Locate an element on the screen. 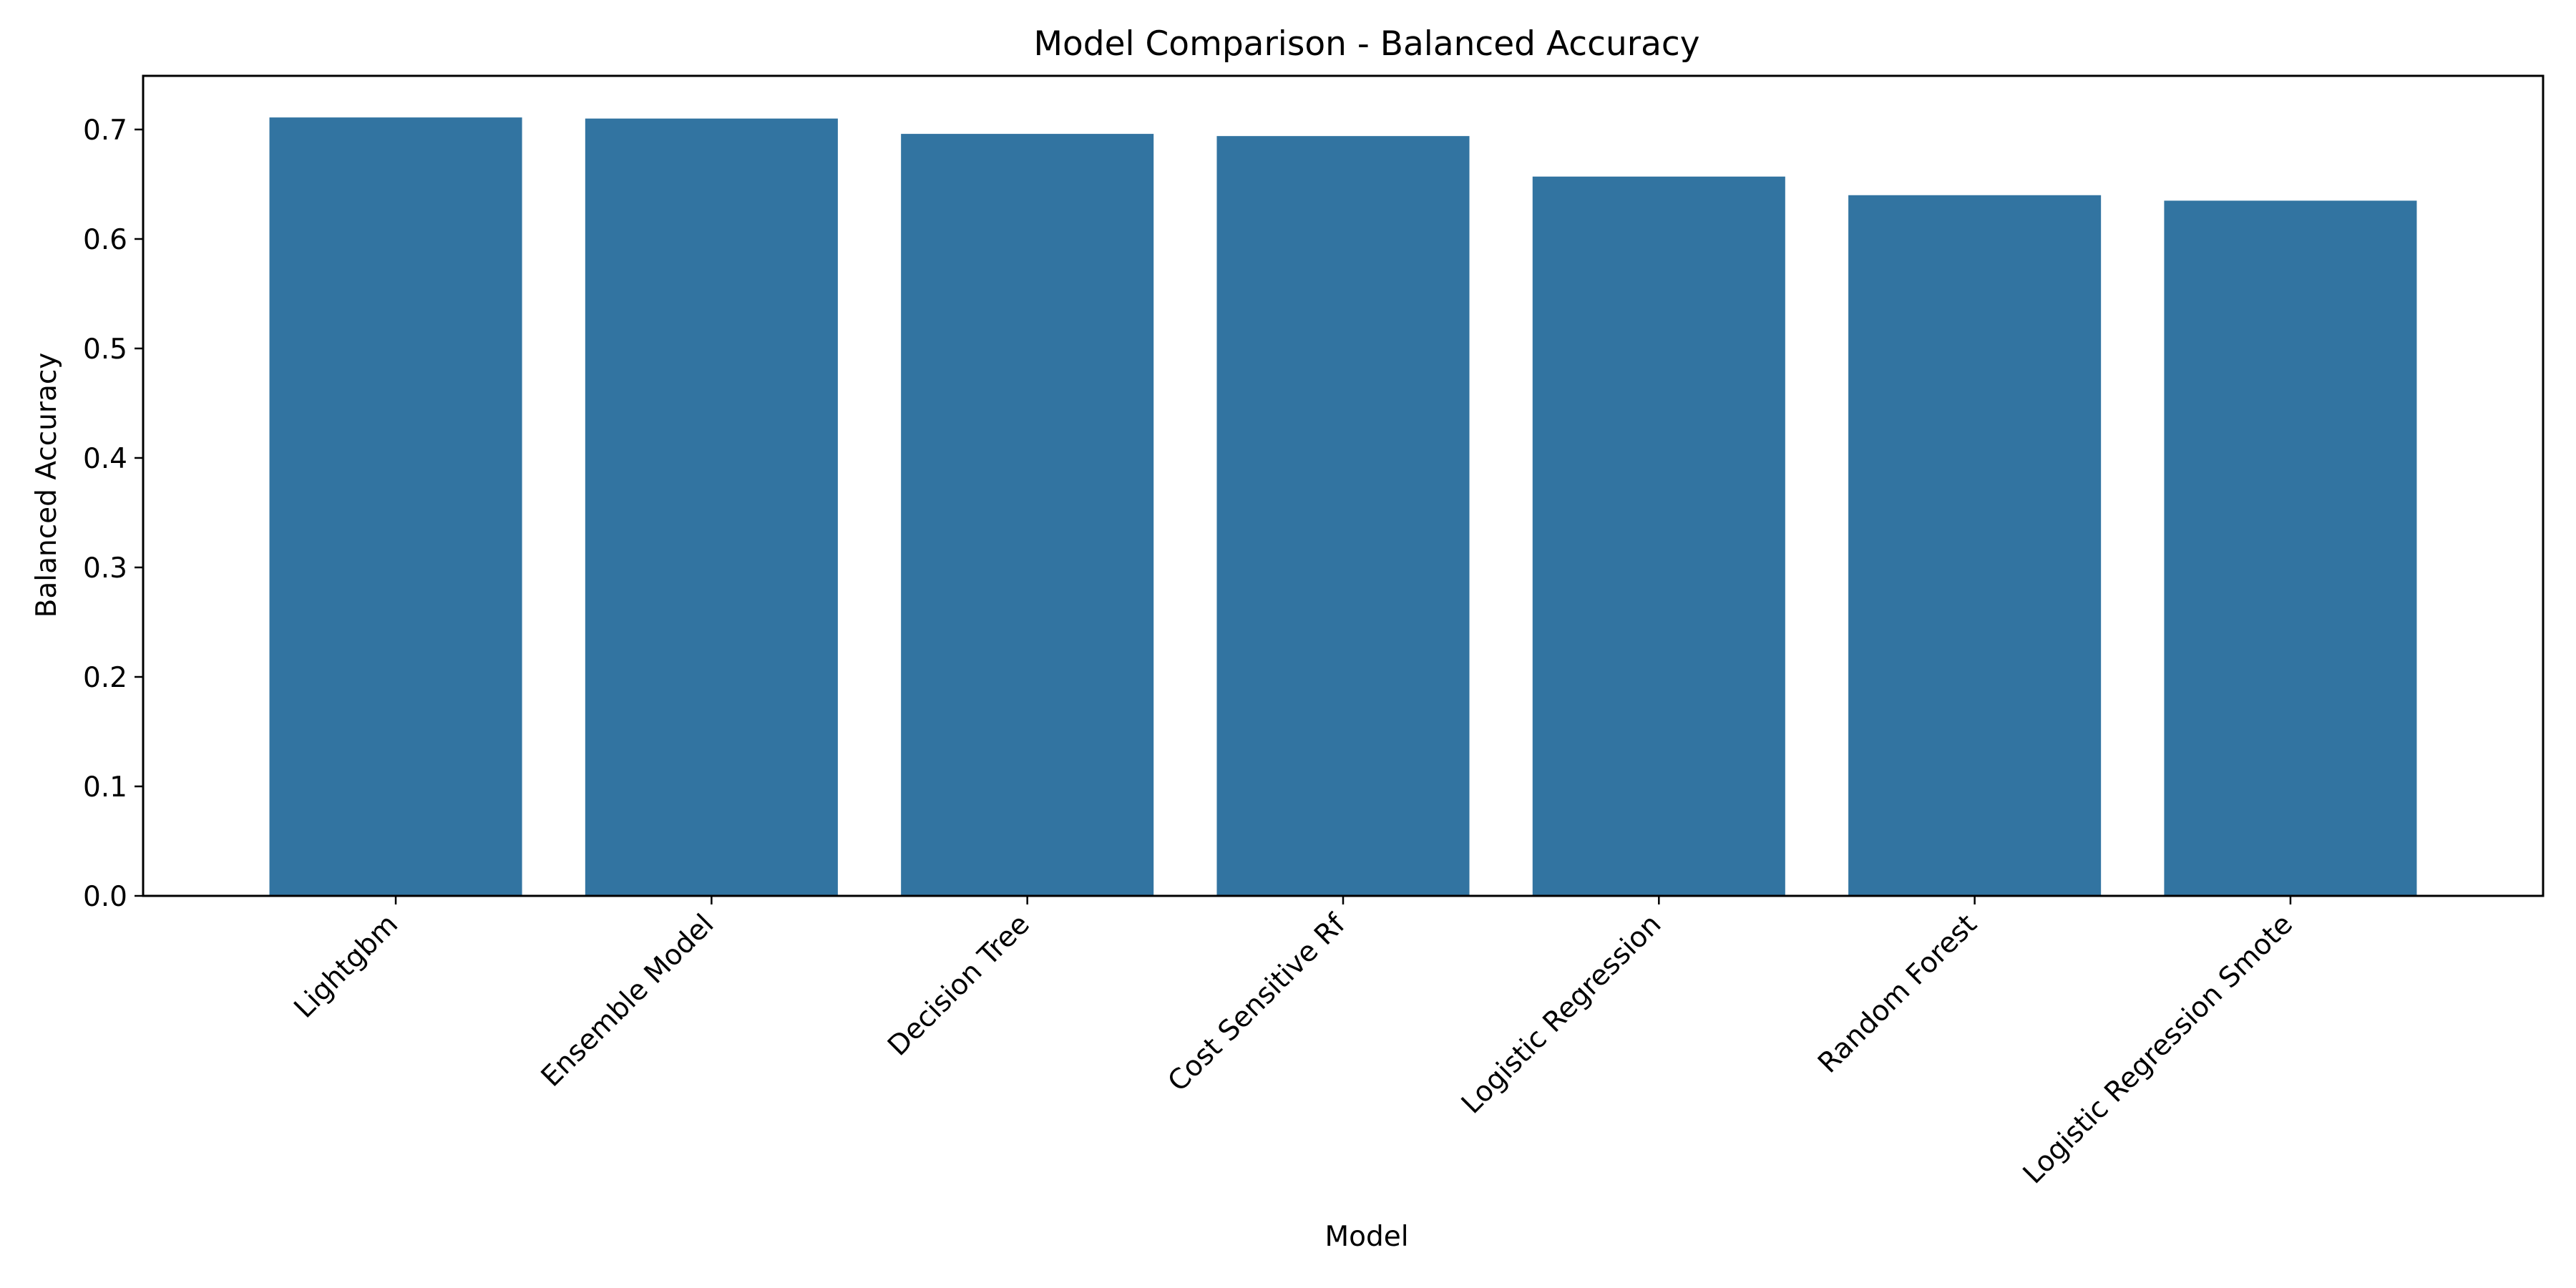 The image size is (2576, 1288). y-tick-label-6: 0.6 is located at coordinates (105, 240).